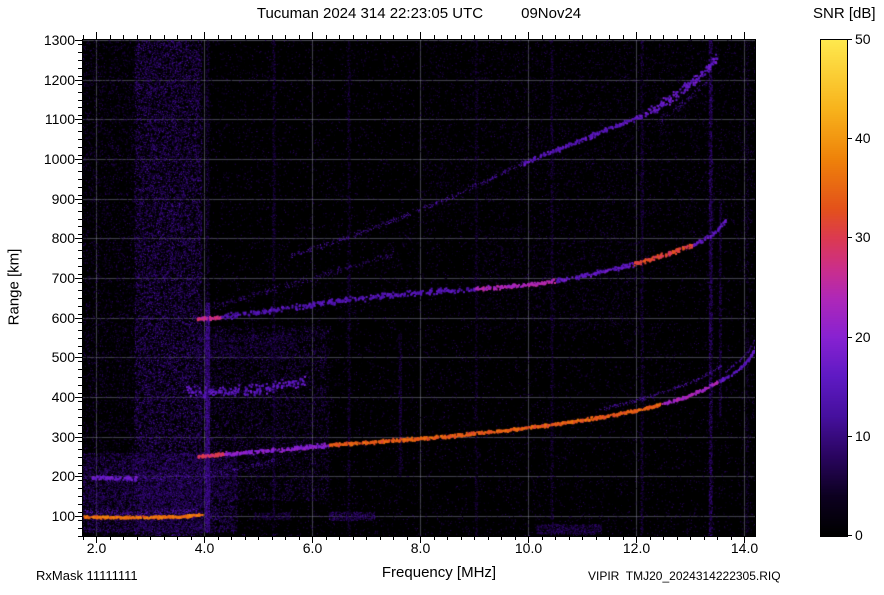 The height and width of the screenshot is (595, 884). Describe the element at coordinates (551, 13) in the screenshot. I see `plot-date: 09Nov24` at that location.